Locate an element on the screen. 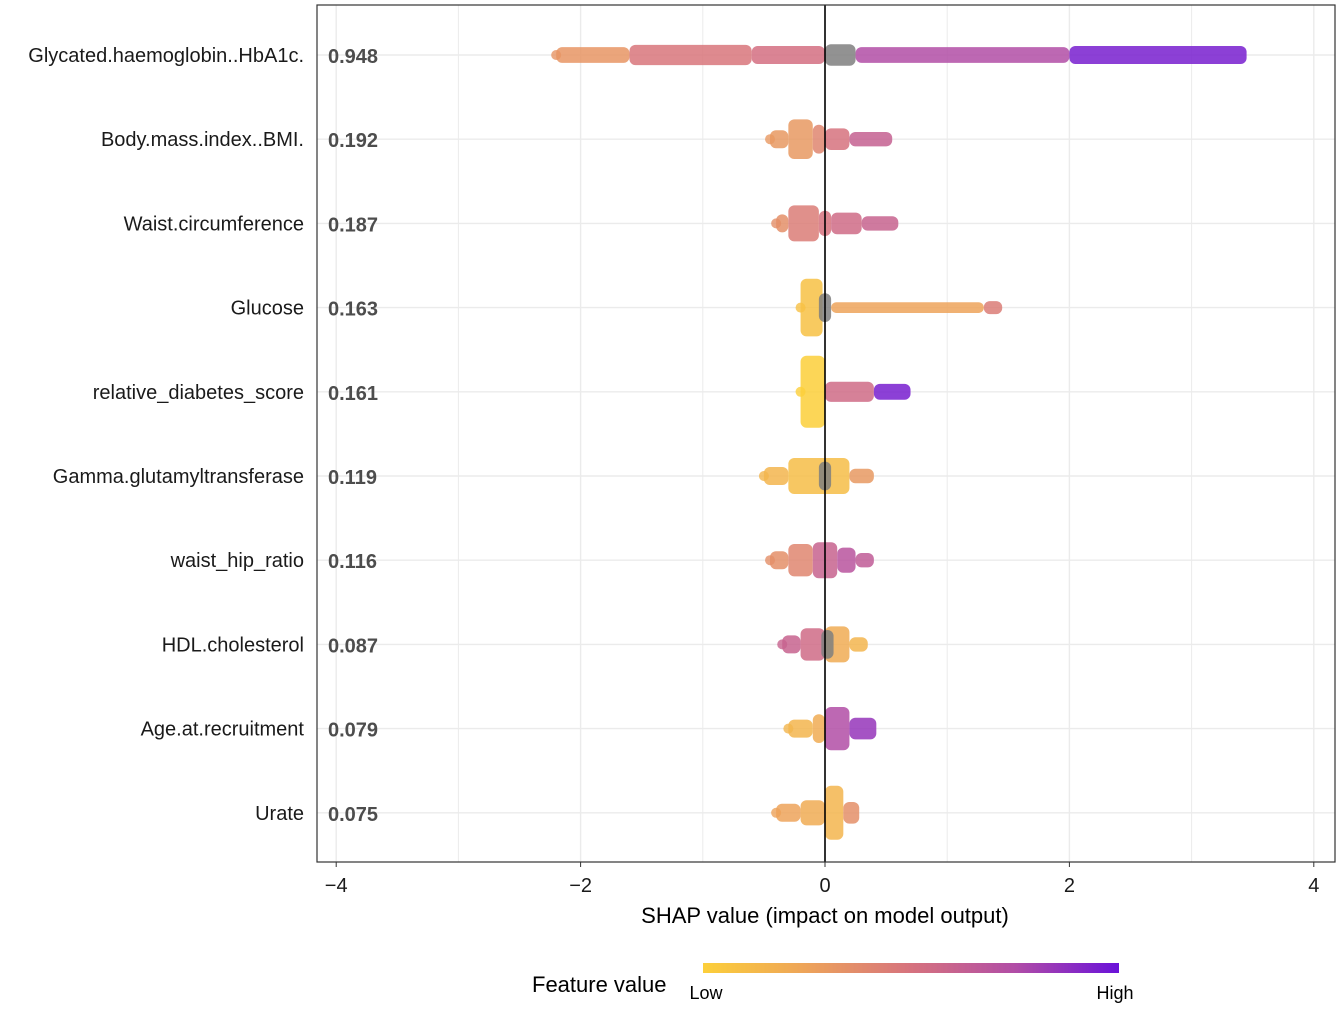  feature-label: Glycated.haemoglobin..HbA1c. is located at coordinates (166, 56).